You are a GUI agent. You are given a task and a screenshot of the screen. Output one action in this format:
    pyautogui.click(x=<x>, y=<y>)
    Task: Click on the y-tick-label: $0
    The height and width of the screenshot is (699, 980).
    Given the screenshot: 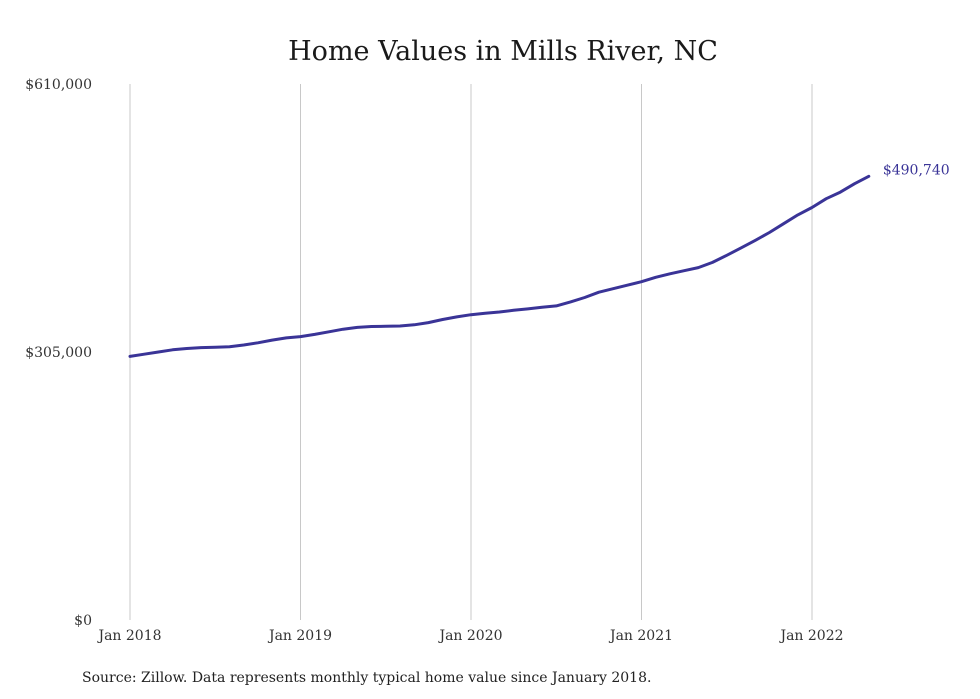 What is the action you would take?
    pyautogui.click(x=83, y=621)
    